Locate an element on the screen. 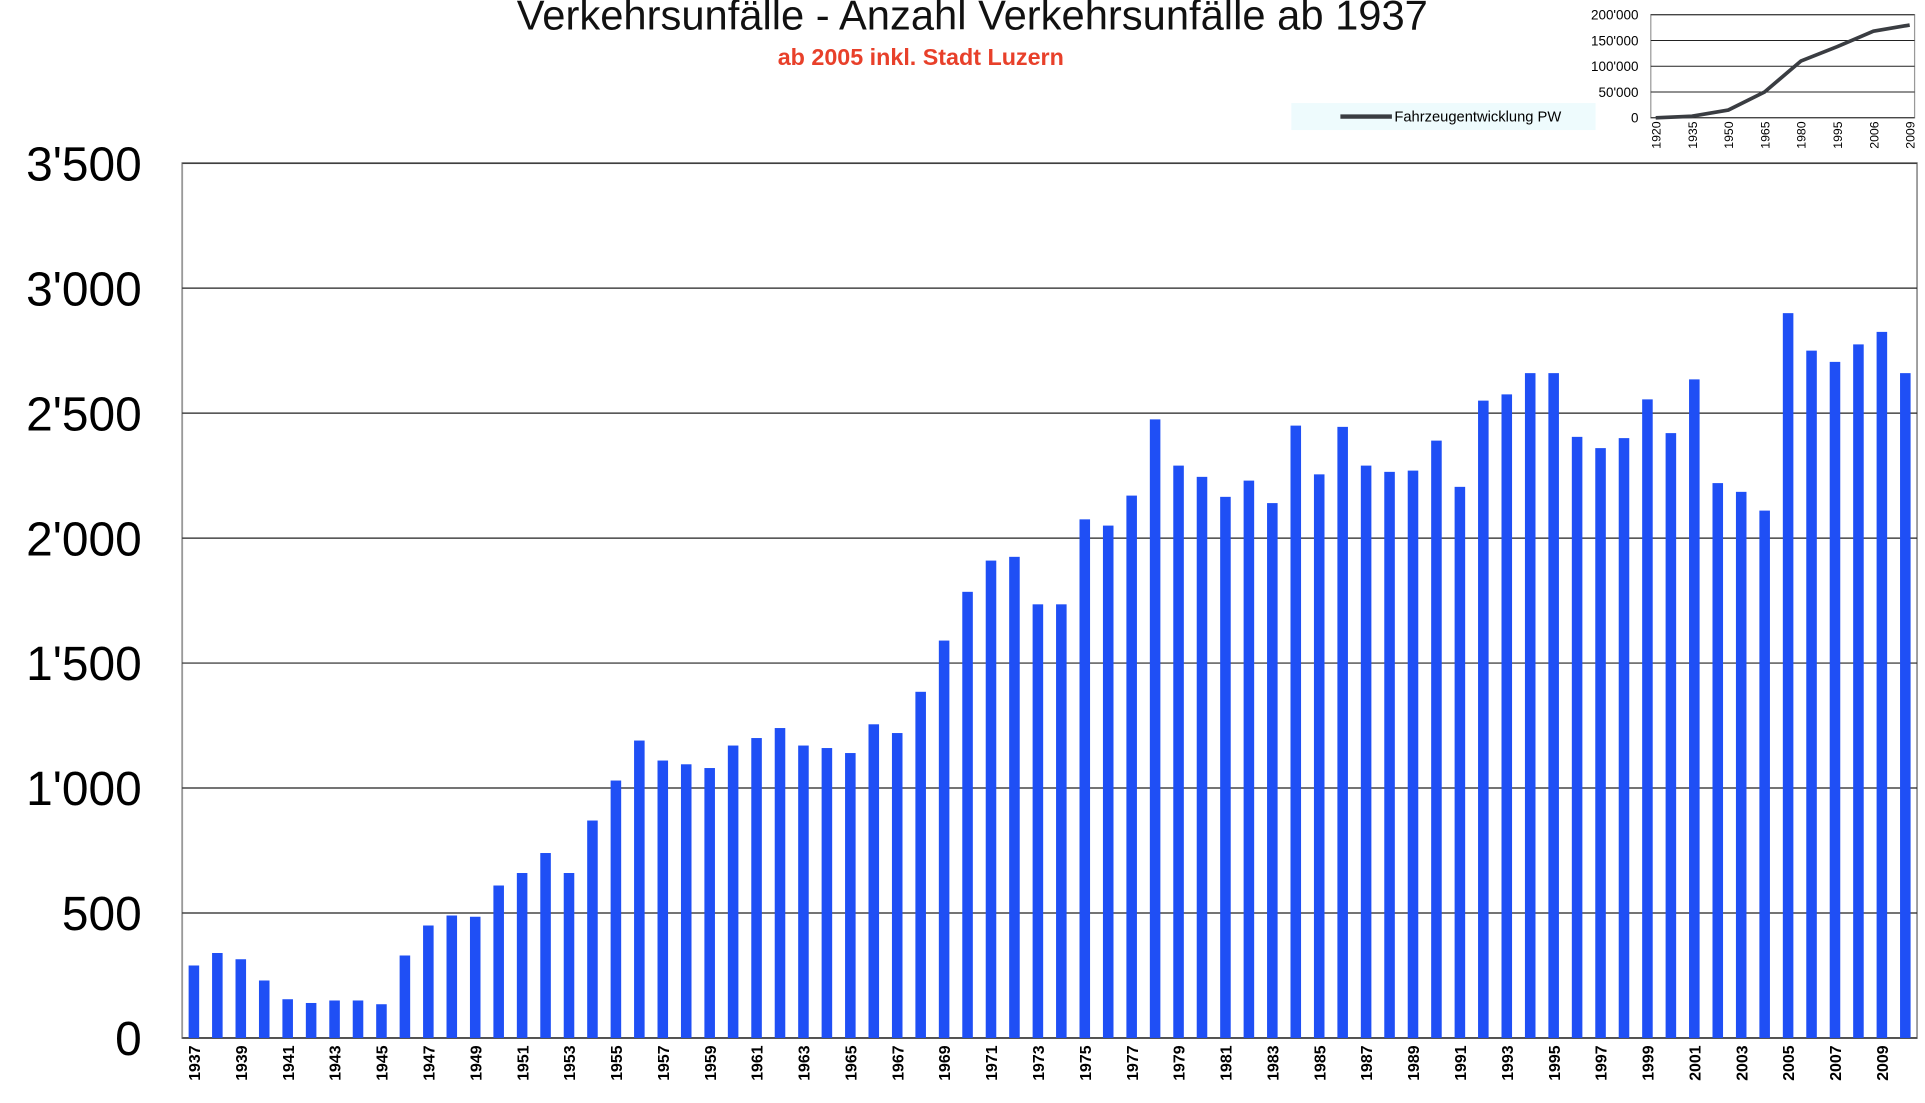 Image resolution: width=1925 pixels, height=1103 pixels. x-tick-label: 1987 is located at coordinates (1367, 1063).